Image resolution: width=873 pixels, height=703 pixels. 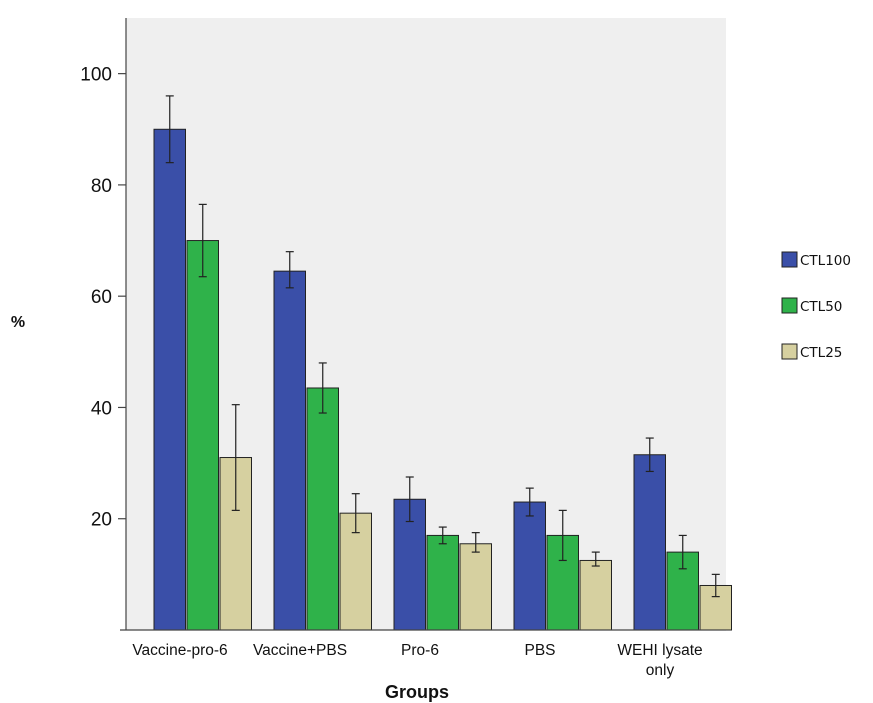 I want to click on legend-swatch-ctl50, so click(x=789, y=305).